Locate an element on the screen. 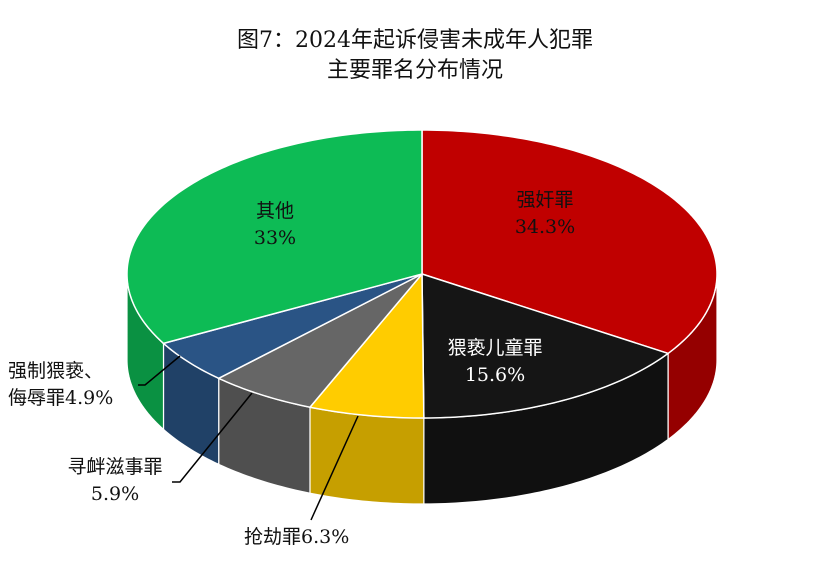  label-value: 侮辱罪4.9% is located at coordinates (61, 398).